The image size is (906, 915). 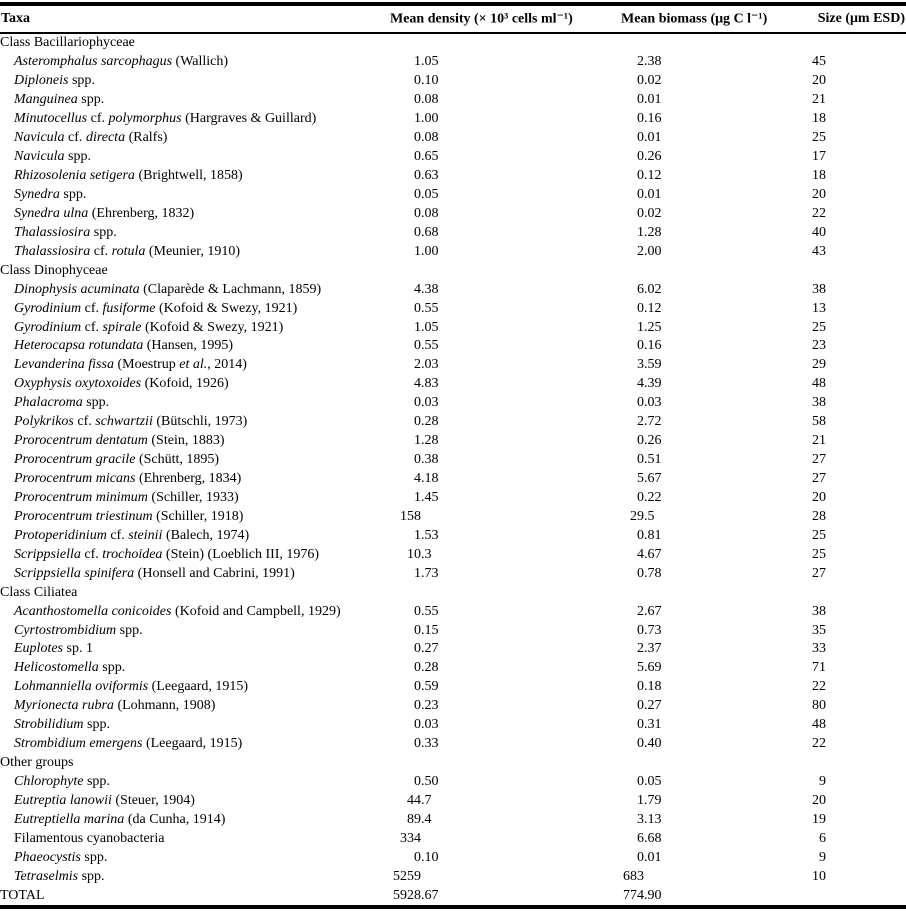 What do you see at coordinates (78, 630) in the screenshot?
I see `taxon-name: Cyrtostrombidium spp.` at bounding box center [78, 630].